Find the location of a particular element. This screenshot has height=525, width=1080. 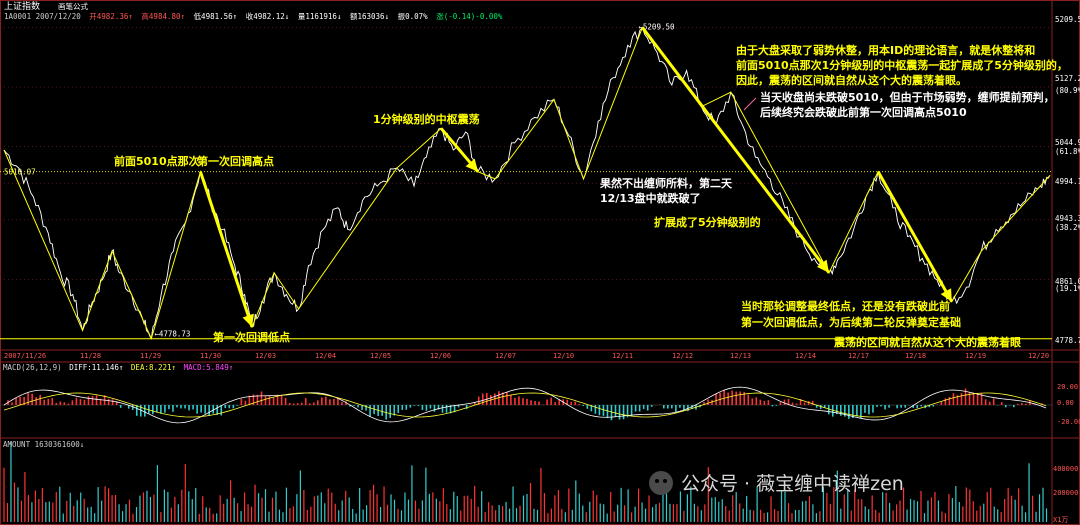

date-label-1: 11/28 is located at coordinates (90, 356).